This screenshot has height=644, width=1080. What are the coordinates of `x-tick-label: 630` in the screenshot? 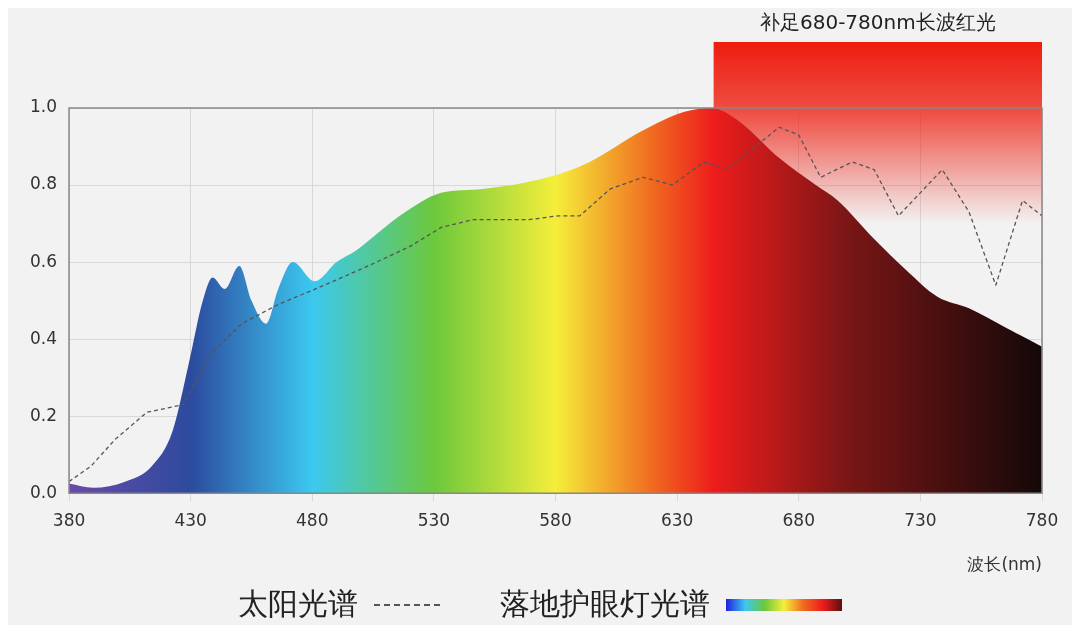 It's located at (677, 519).